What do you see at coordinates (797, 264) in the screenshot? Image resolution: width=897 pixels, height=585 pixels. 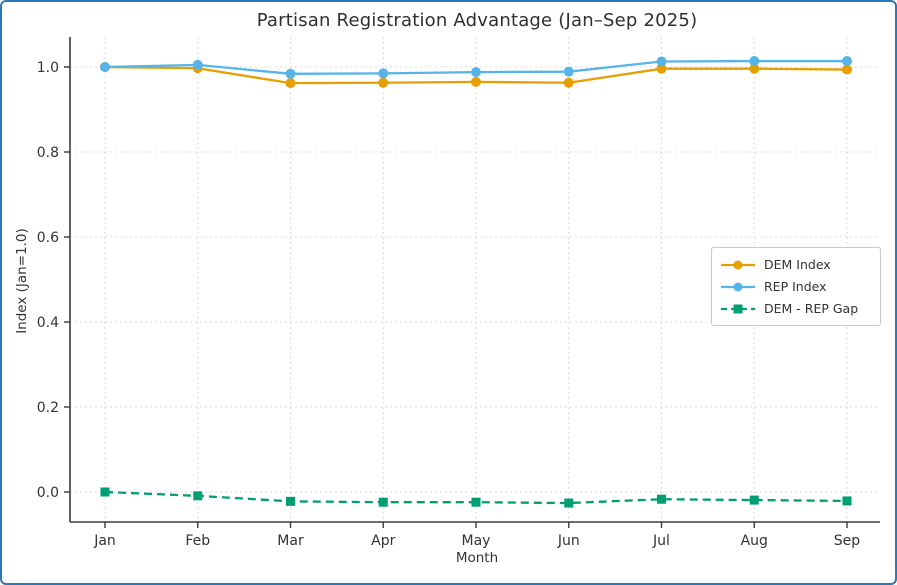 I see `legend-label: DEM Index` at bounding box center [797, 264].